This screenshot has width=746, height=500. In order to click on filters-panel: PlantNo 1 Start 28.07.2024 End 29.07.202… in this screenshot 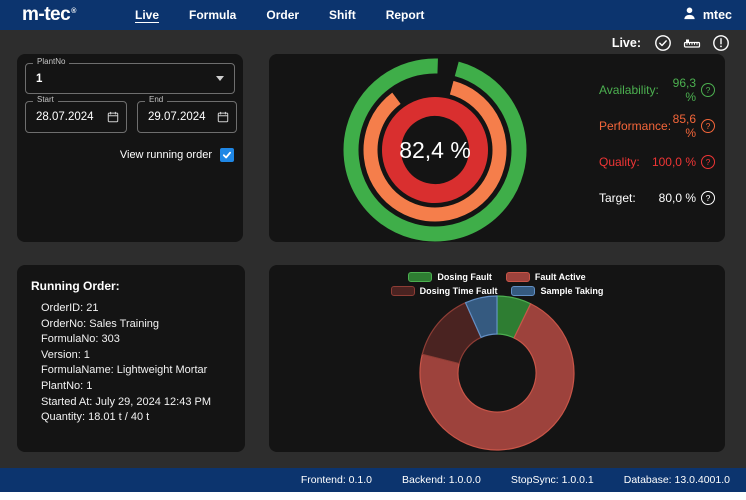, I will do `click(130, 148)`.